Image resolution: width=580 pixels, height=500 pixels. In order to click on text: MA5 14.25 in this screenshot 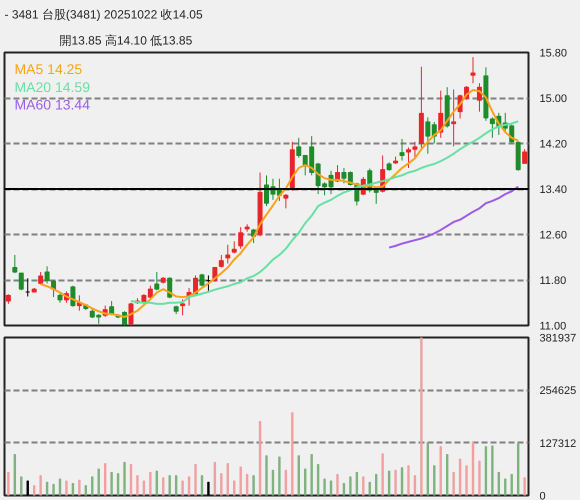, I will do `click(48, 69)`.